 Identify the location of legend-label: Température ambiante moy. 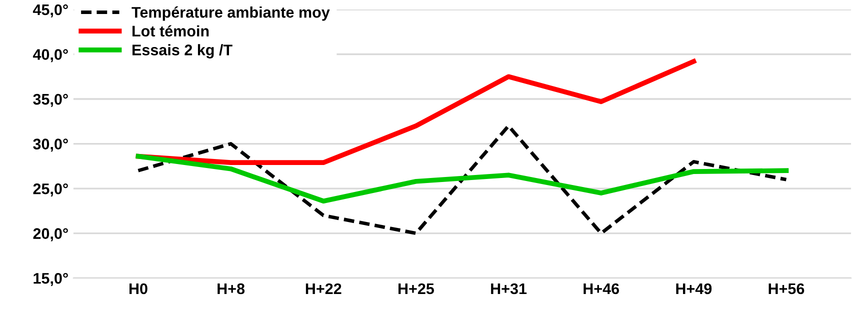
(231, 13).